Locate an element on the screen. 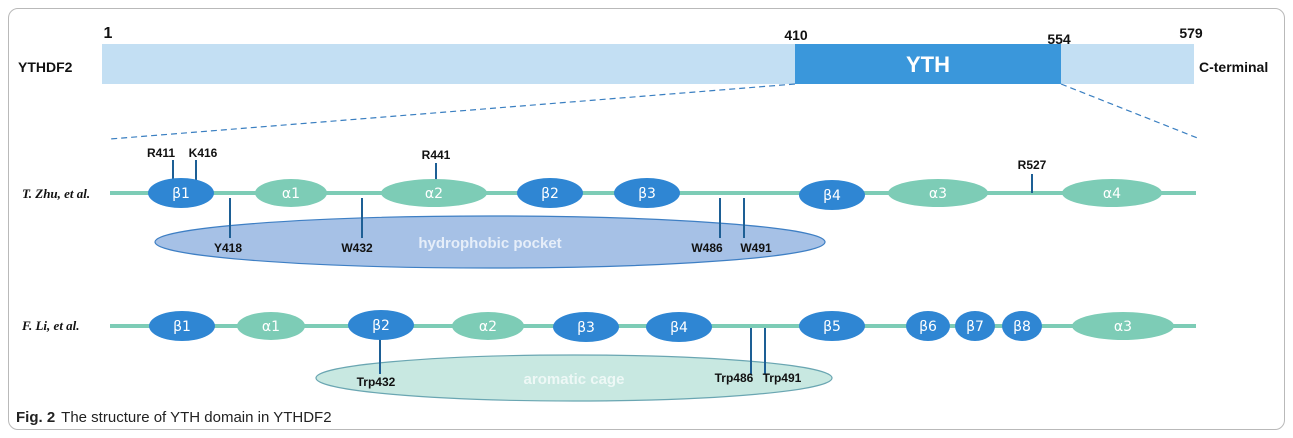  li-beta6 is located at coordinates (928, 326).